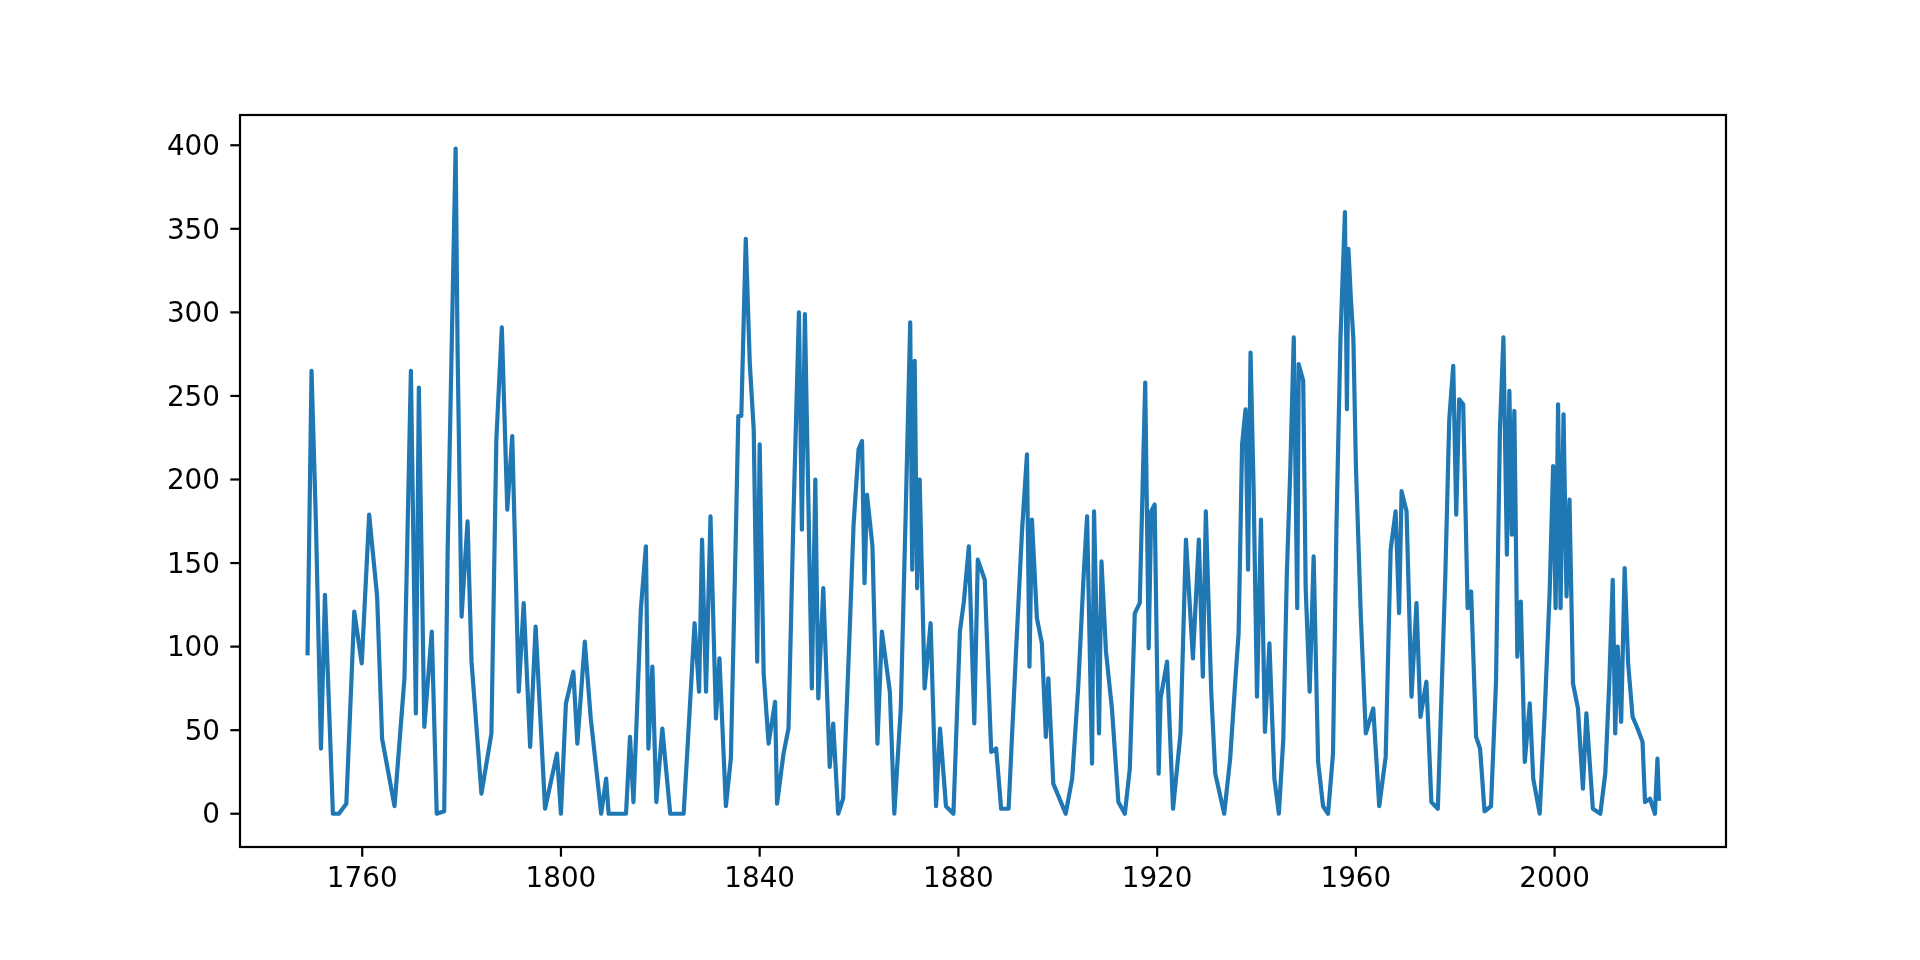 This screenshot has height=960, width=1920. What do you see at coordinates (211, 814) in the screenshot?
I see `y-tick-label: 0` at bounding box center [211, 814].